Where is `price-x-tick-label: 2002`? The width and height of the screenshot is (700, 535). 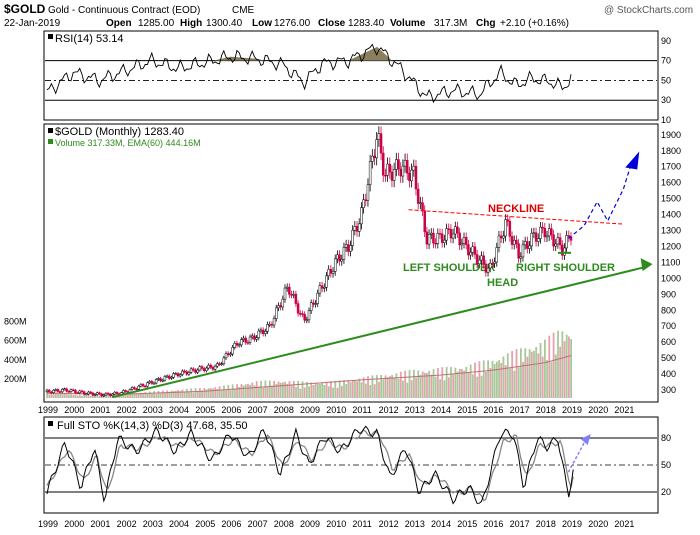 price-x-tick-label: 2002 is located at coordinates (127, 410).